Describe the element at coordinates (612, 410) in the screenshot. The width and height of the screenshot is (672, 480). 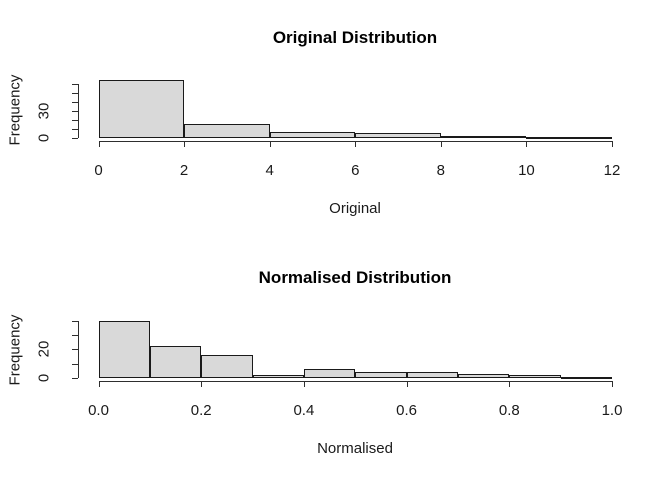
I see `x-tick-label: 1.0` at that location.